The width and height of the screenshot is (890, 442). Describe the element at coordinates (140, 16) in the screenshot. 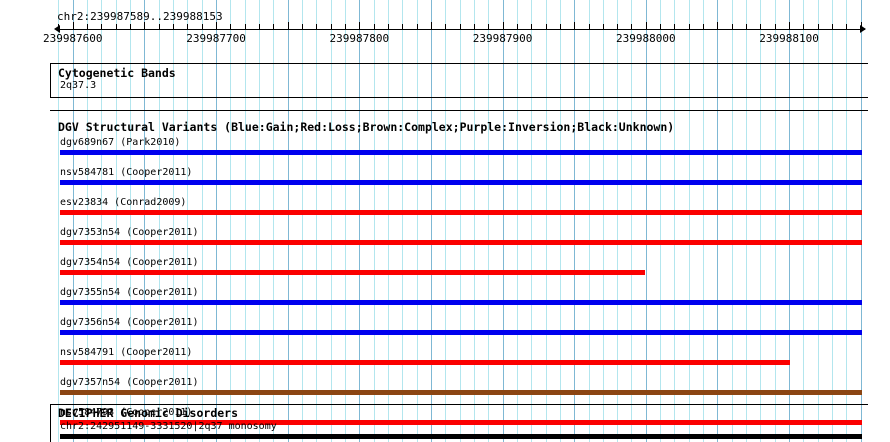

I see `locus-label: chr2:239987589..239988153` at that location.